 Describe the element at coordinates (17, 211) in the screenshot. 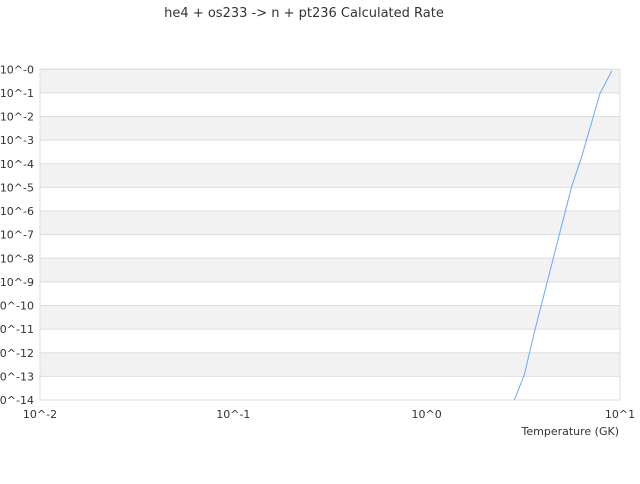

I see `y-tick-label: 10^-6` at that location.